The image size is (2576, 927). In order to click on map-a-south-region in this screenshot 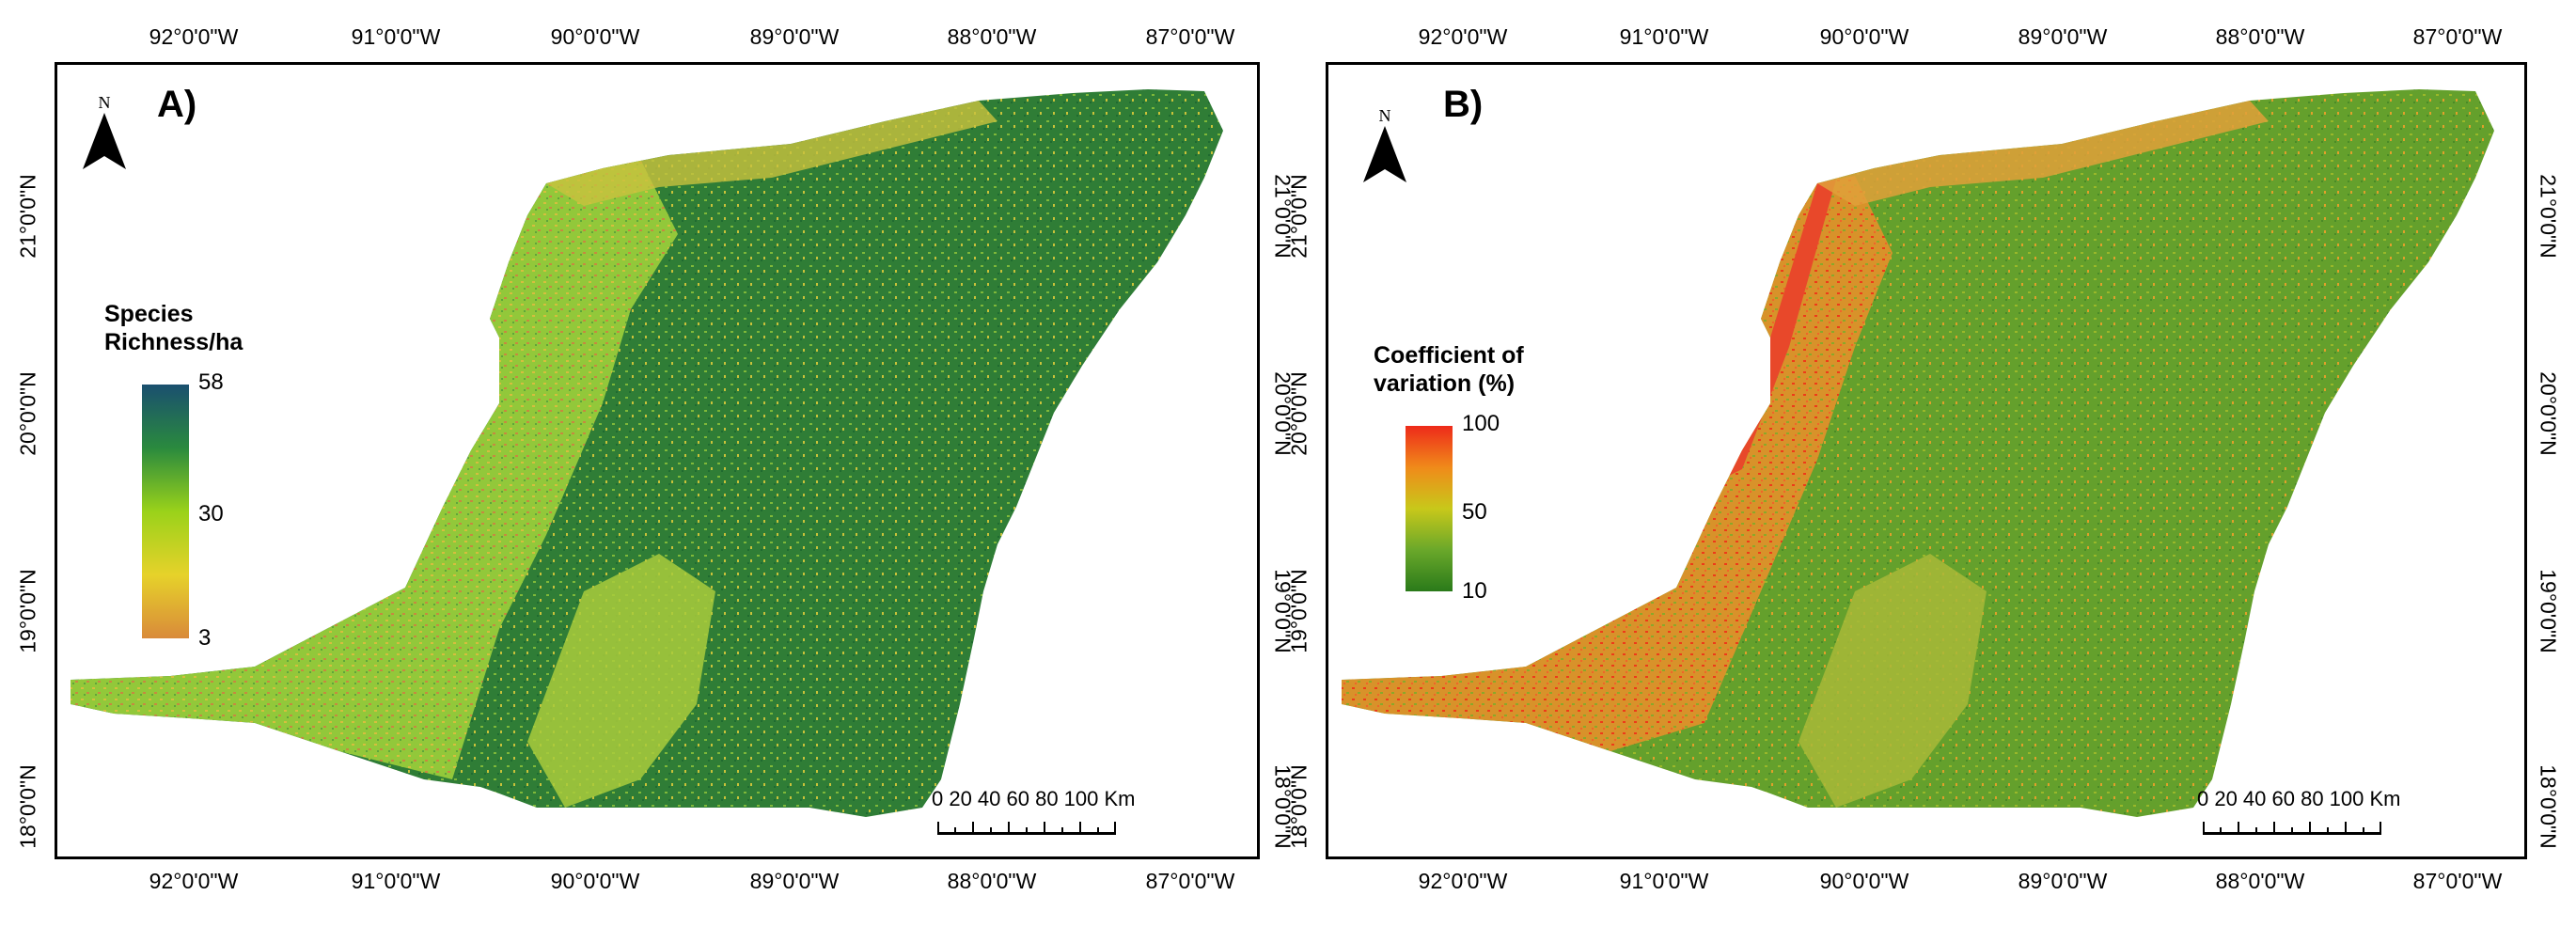, I will do `click(621, 681)`.